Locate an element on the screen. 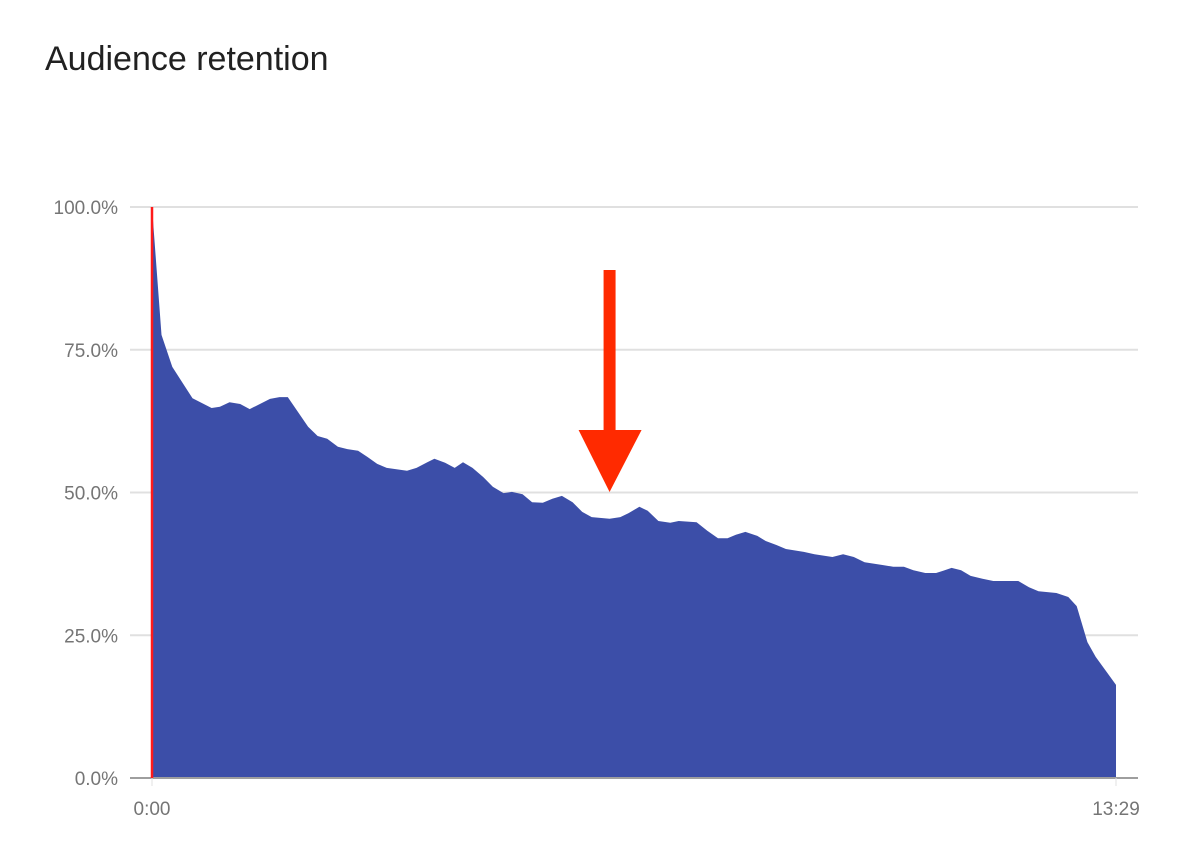 This screenshot has height=848, width=1182. y-tick-label: 50.0% is located at coordinates (91, 494).